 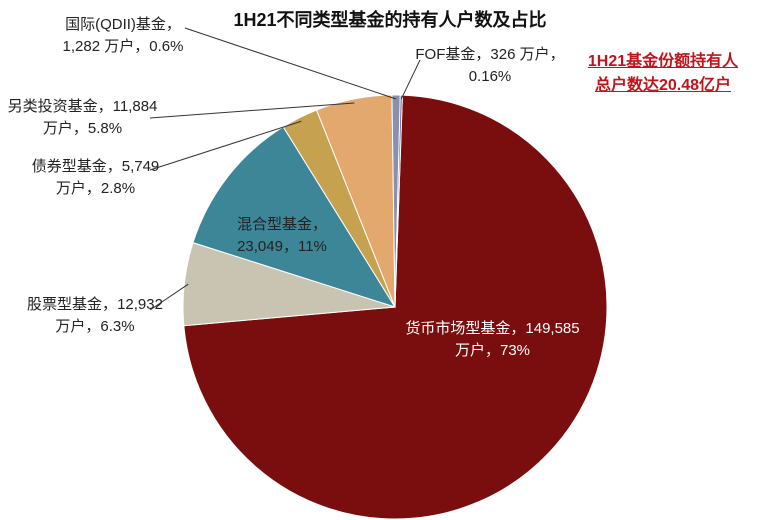 What do you see at coordinates (118, 188) in the screenshot?
I see `percent-label: 2.8%` at bounding box center [118, 188].